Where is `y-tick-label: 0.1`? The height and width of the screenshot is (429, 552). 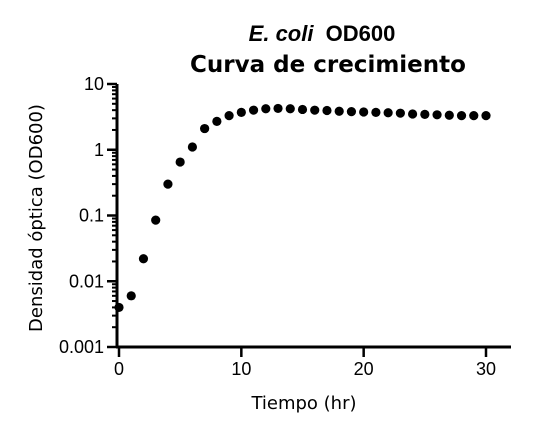 y-tick-label: 0.1 is located at coordinates (91, 216).